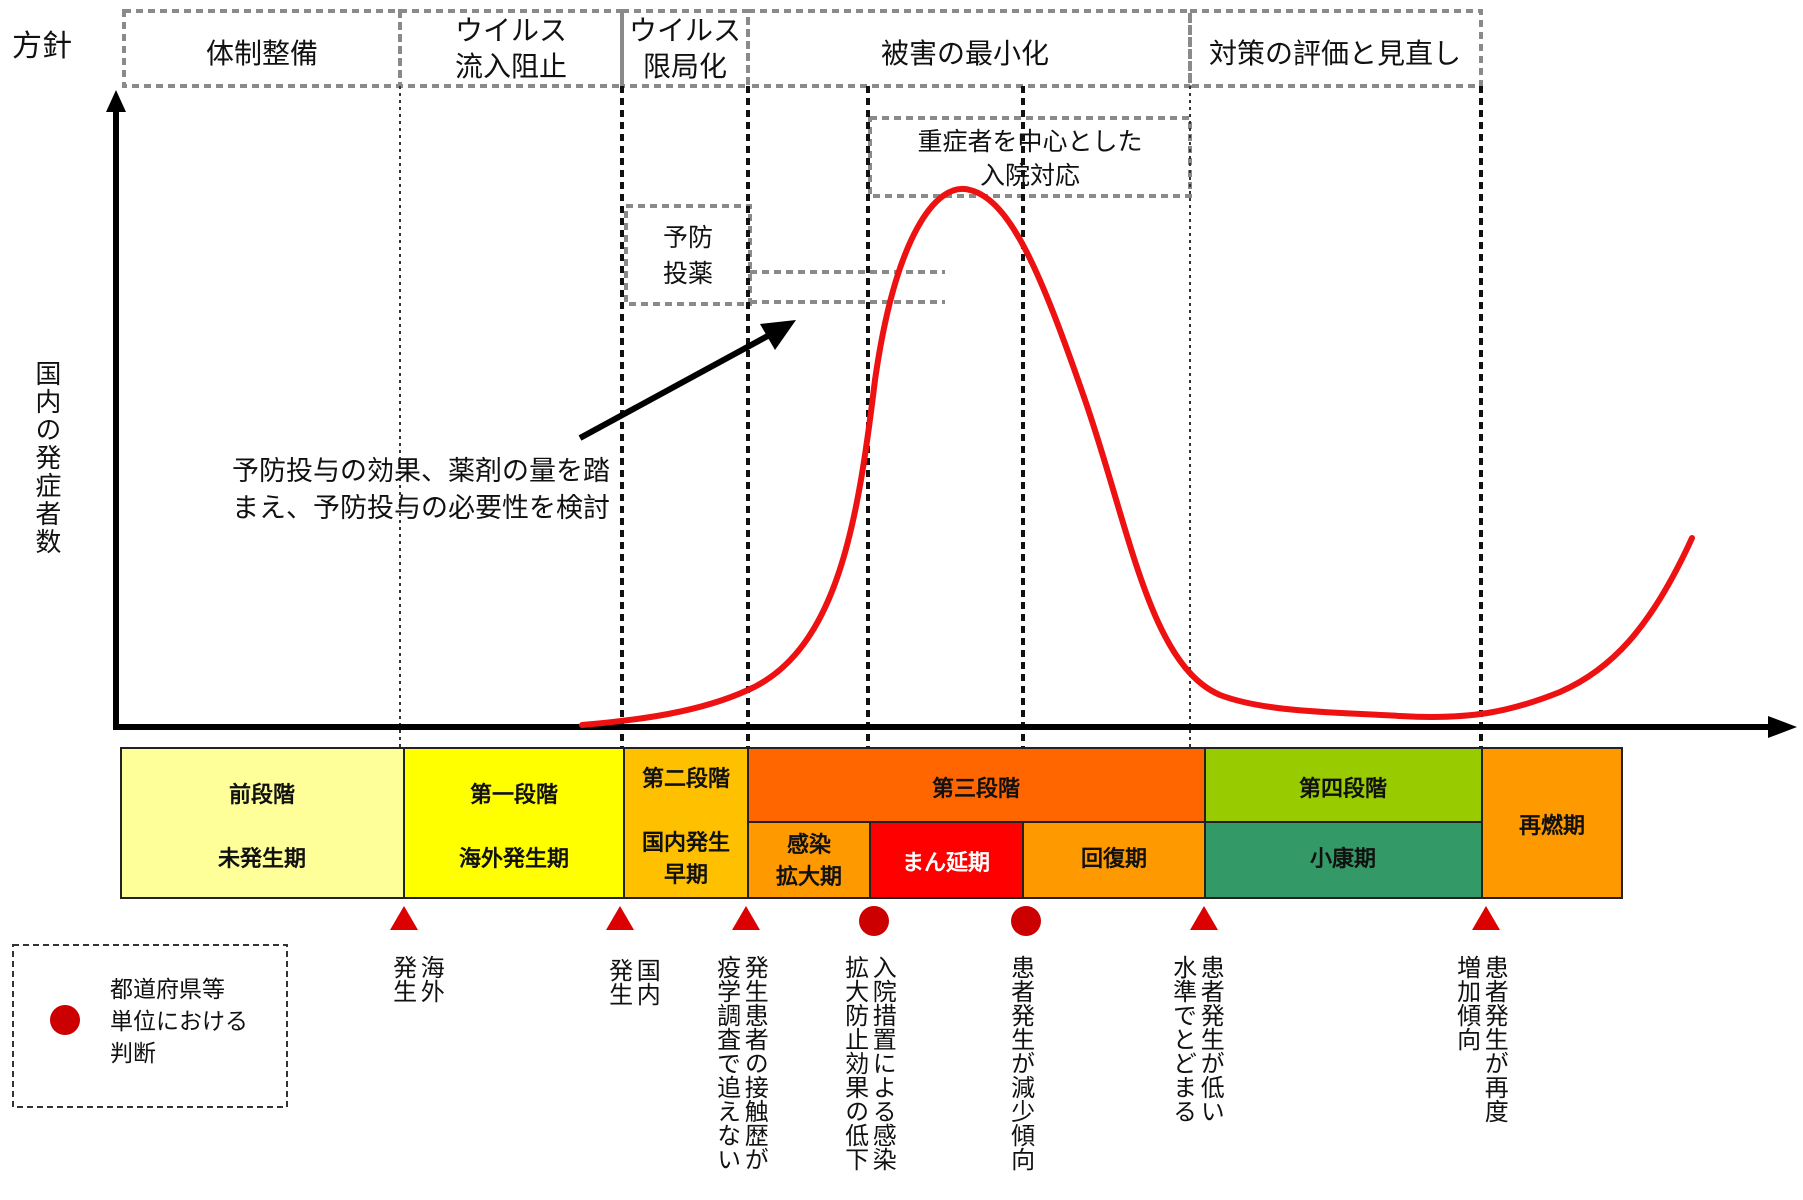  I want to click on policy-line: 流入阻止, so click(511, 66).